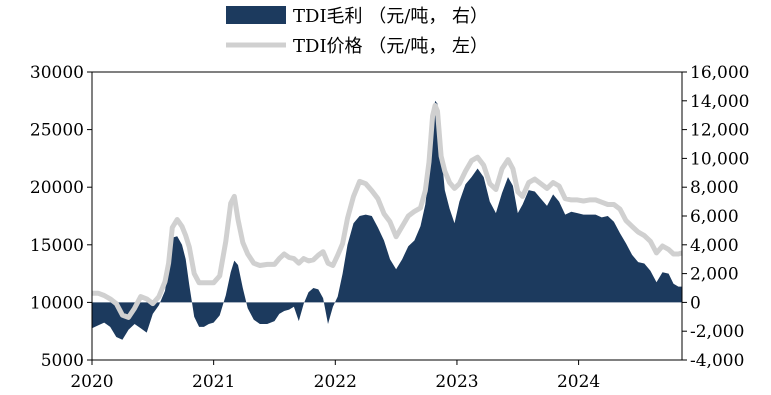 This screenshot has width=771, height=395. I want to click on y-left-tick-label: 15000, so click(57, 246).